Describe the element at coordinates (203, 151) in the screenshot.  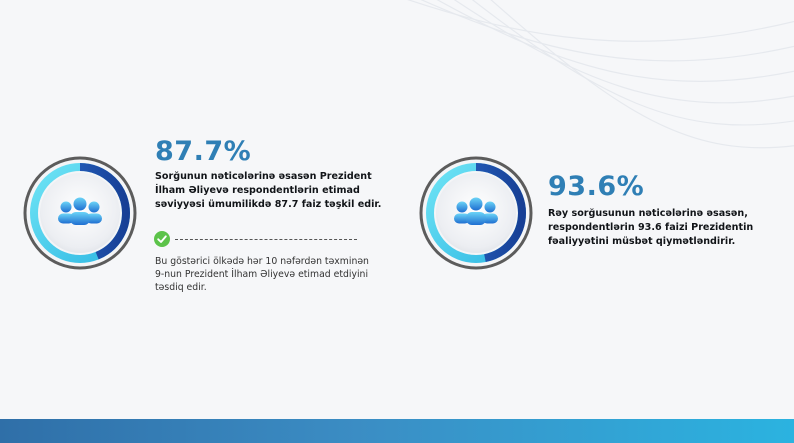
I see `stat-value-1: 87.7%` at that location.